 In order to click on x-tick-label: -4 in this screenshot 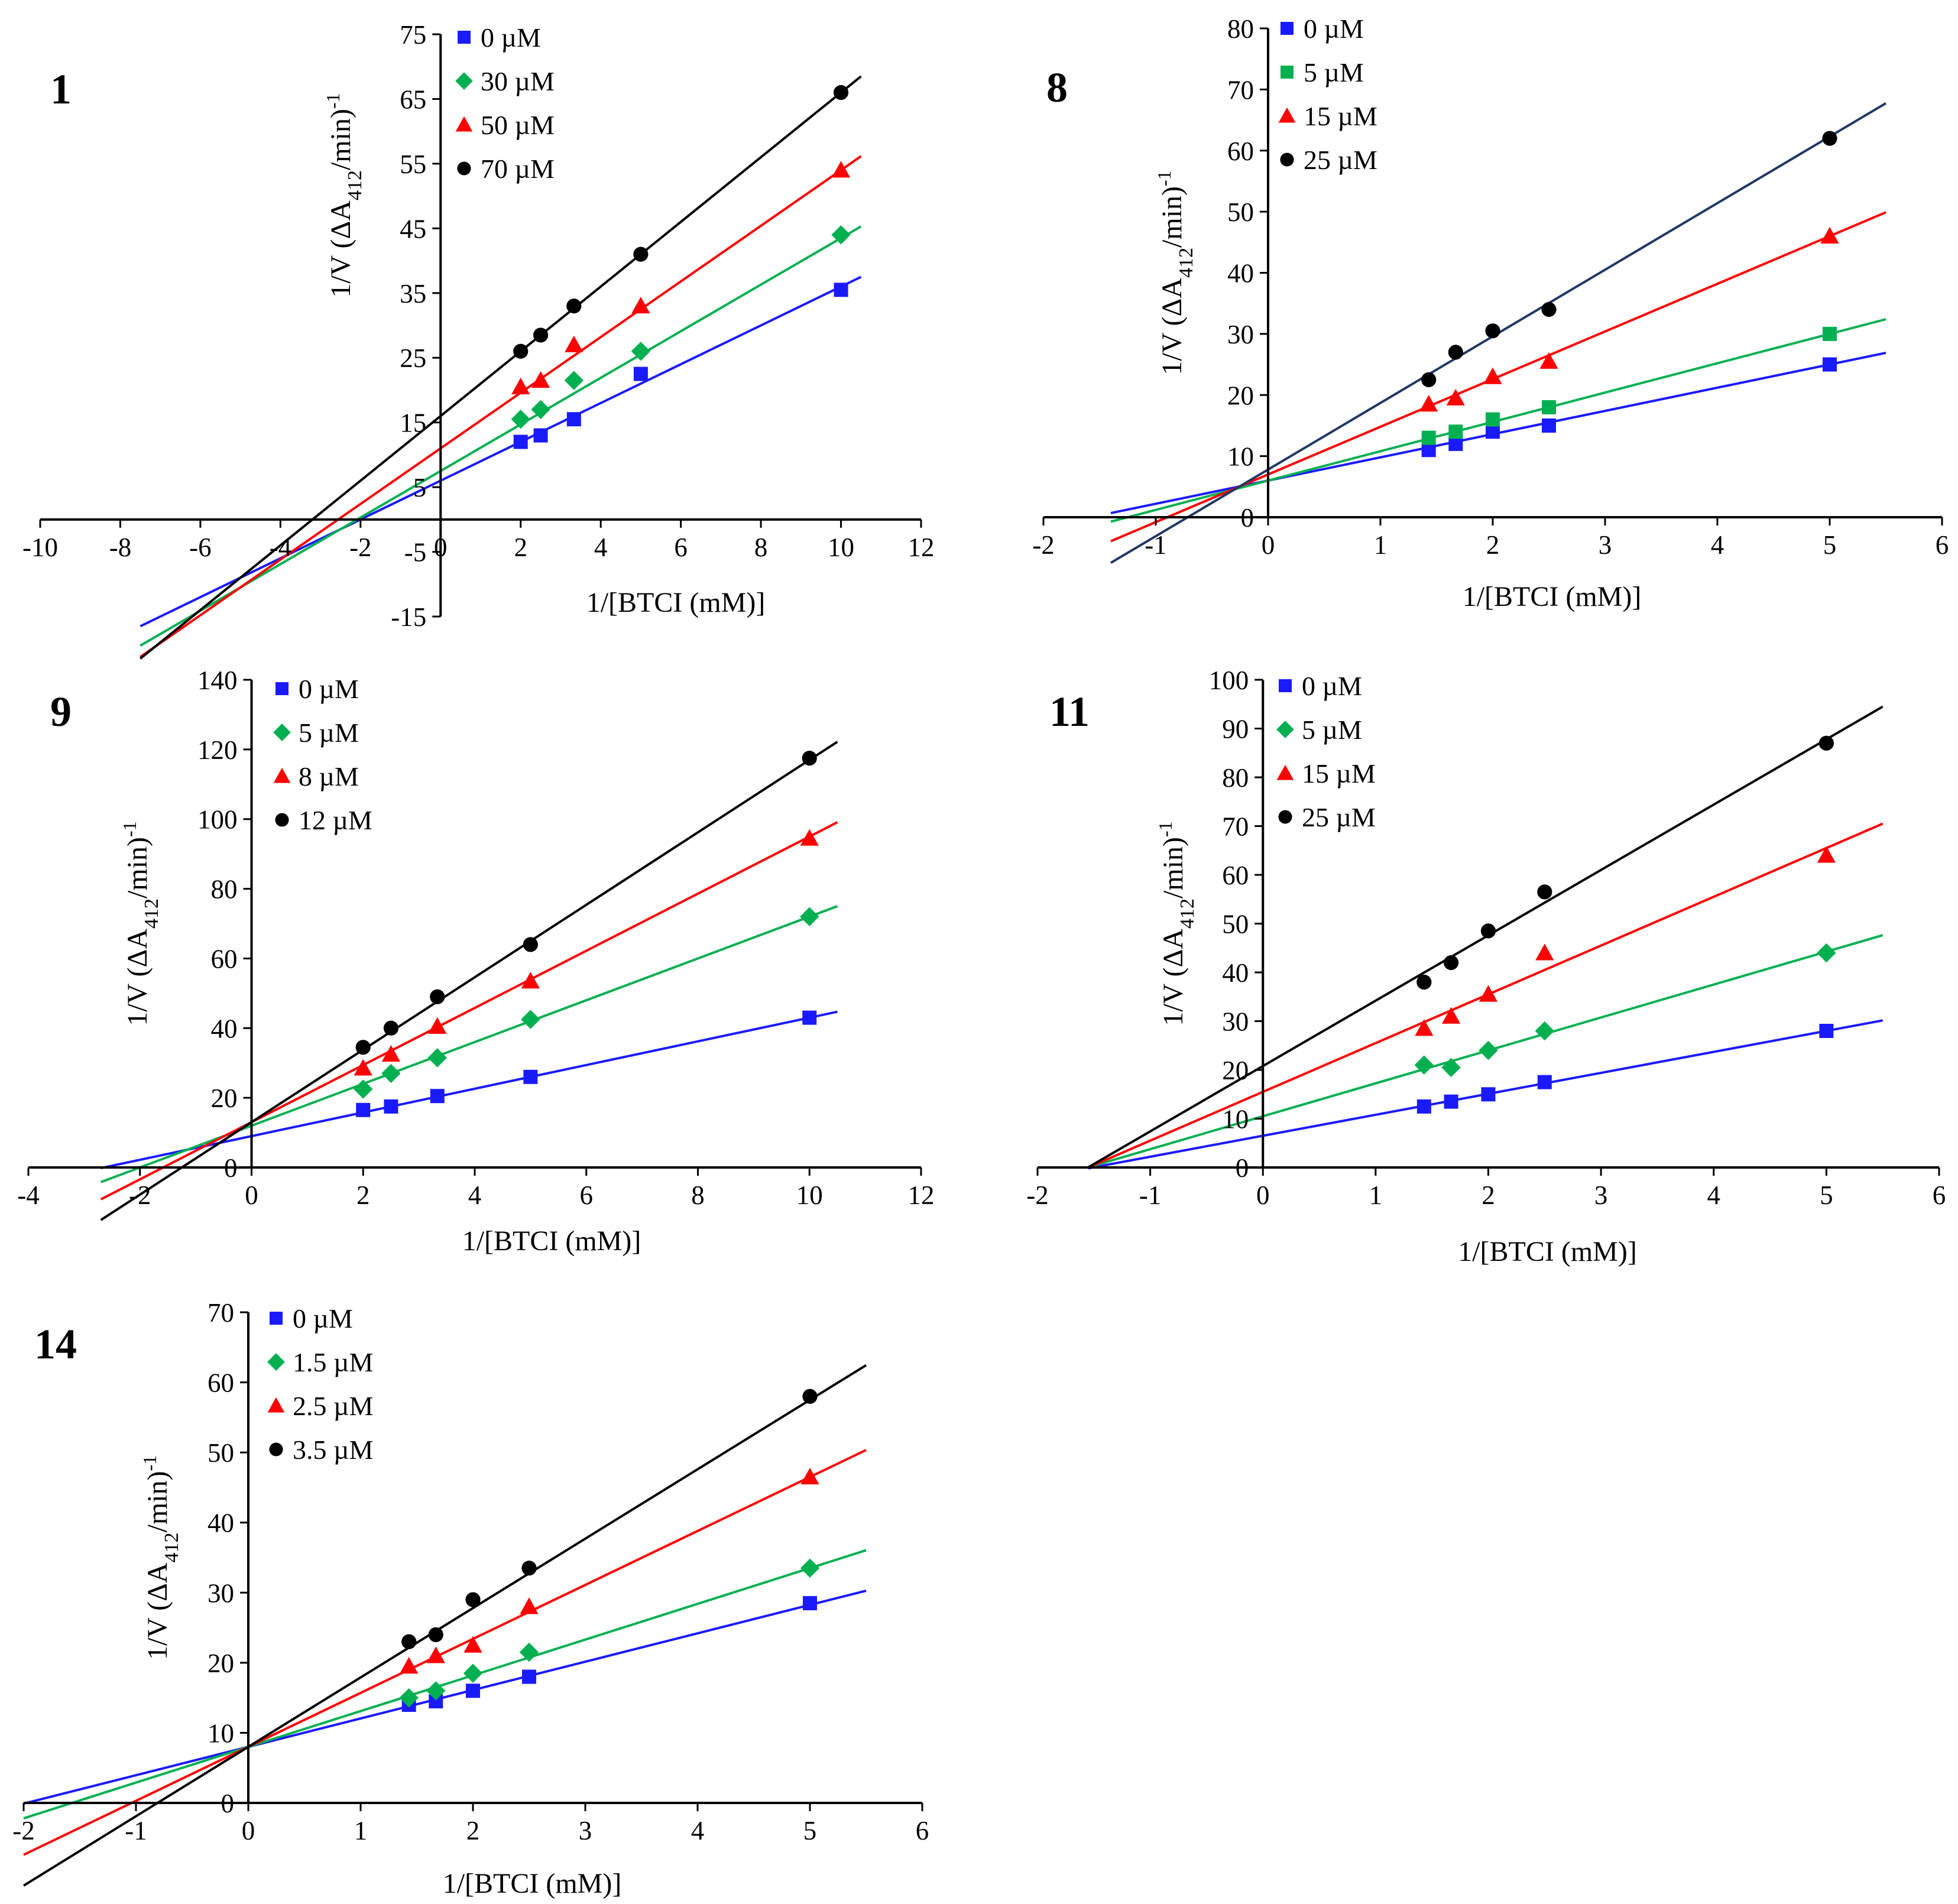, I will do `click(281, 548)`.